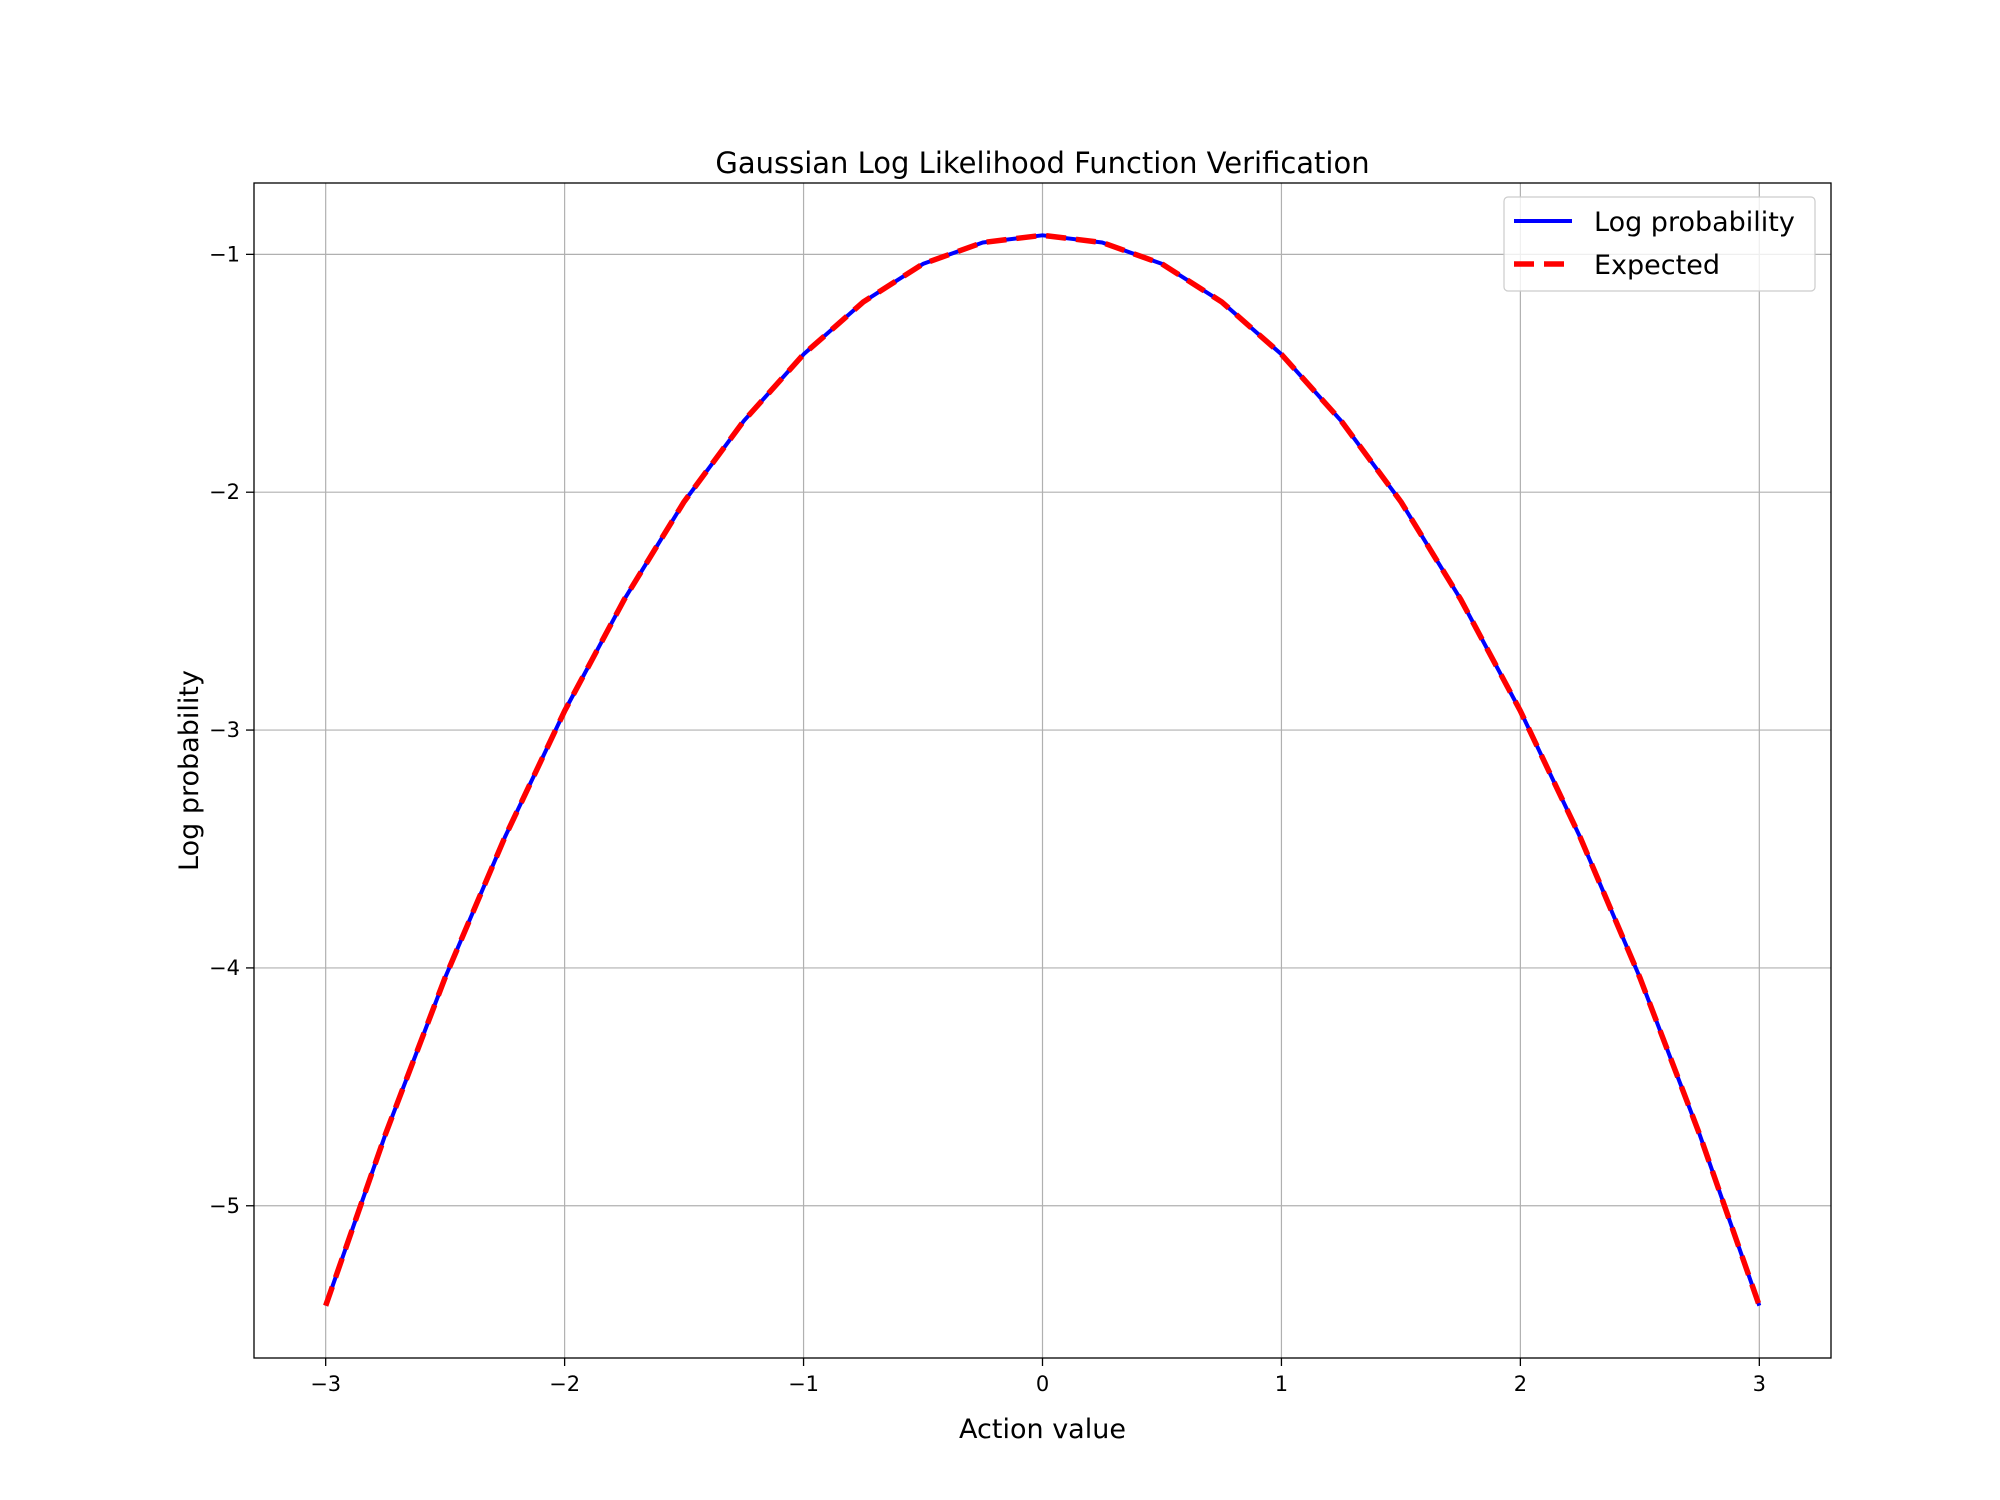 The width and height of the screenshot is (2000, 1500). What do you see at coordinates (224, 1206) in the screenshot?
I see `y-tick-label: −5` at bounding box center [224, 1206].